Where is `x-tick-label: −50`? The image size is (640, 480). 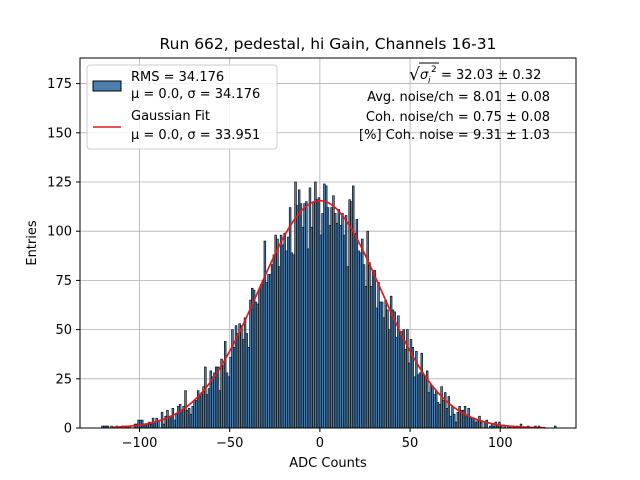 x-tick-label: −50 is located at coordinates (229, 443).